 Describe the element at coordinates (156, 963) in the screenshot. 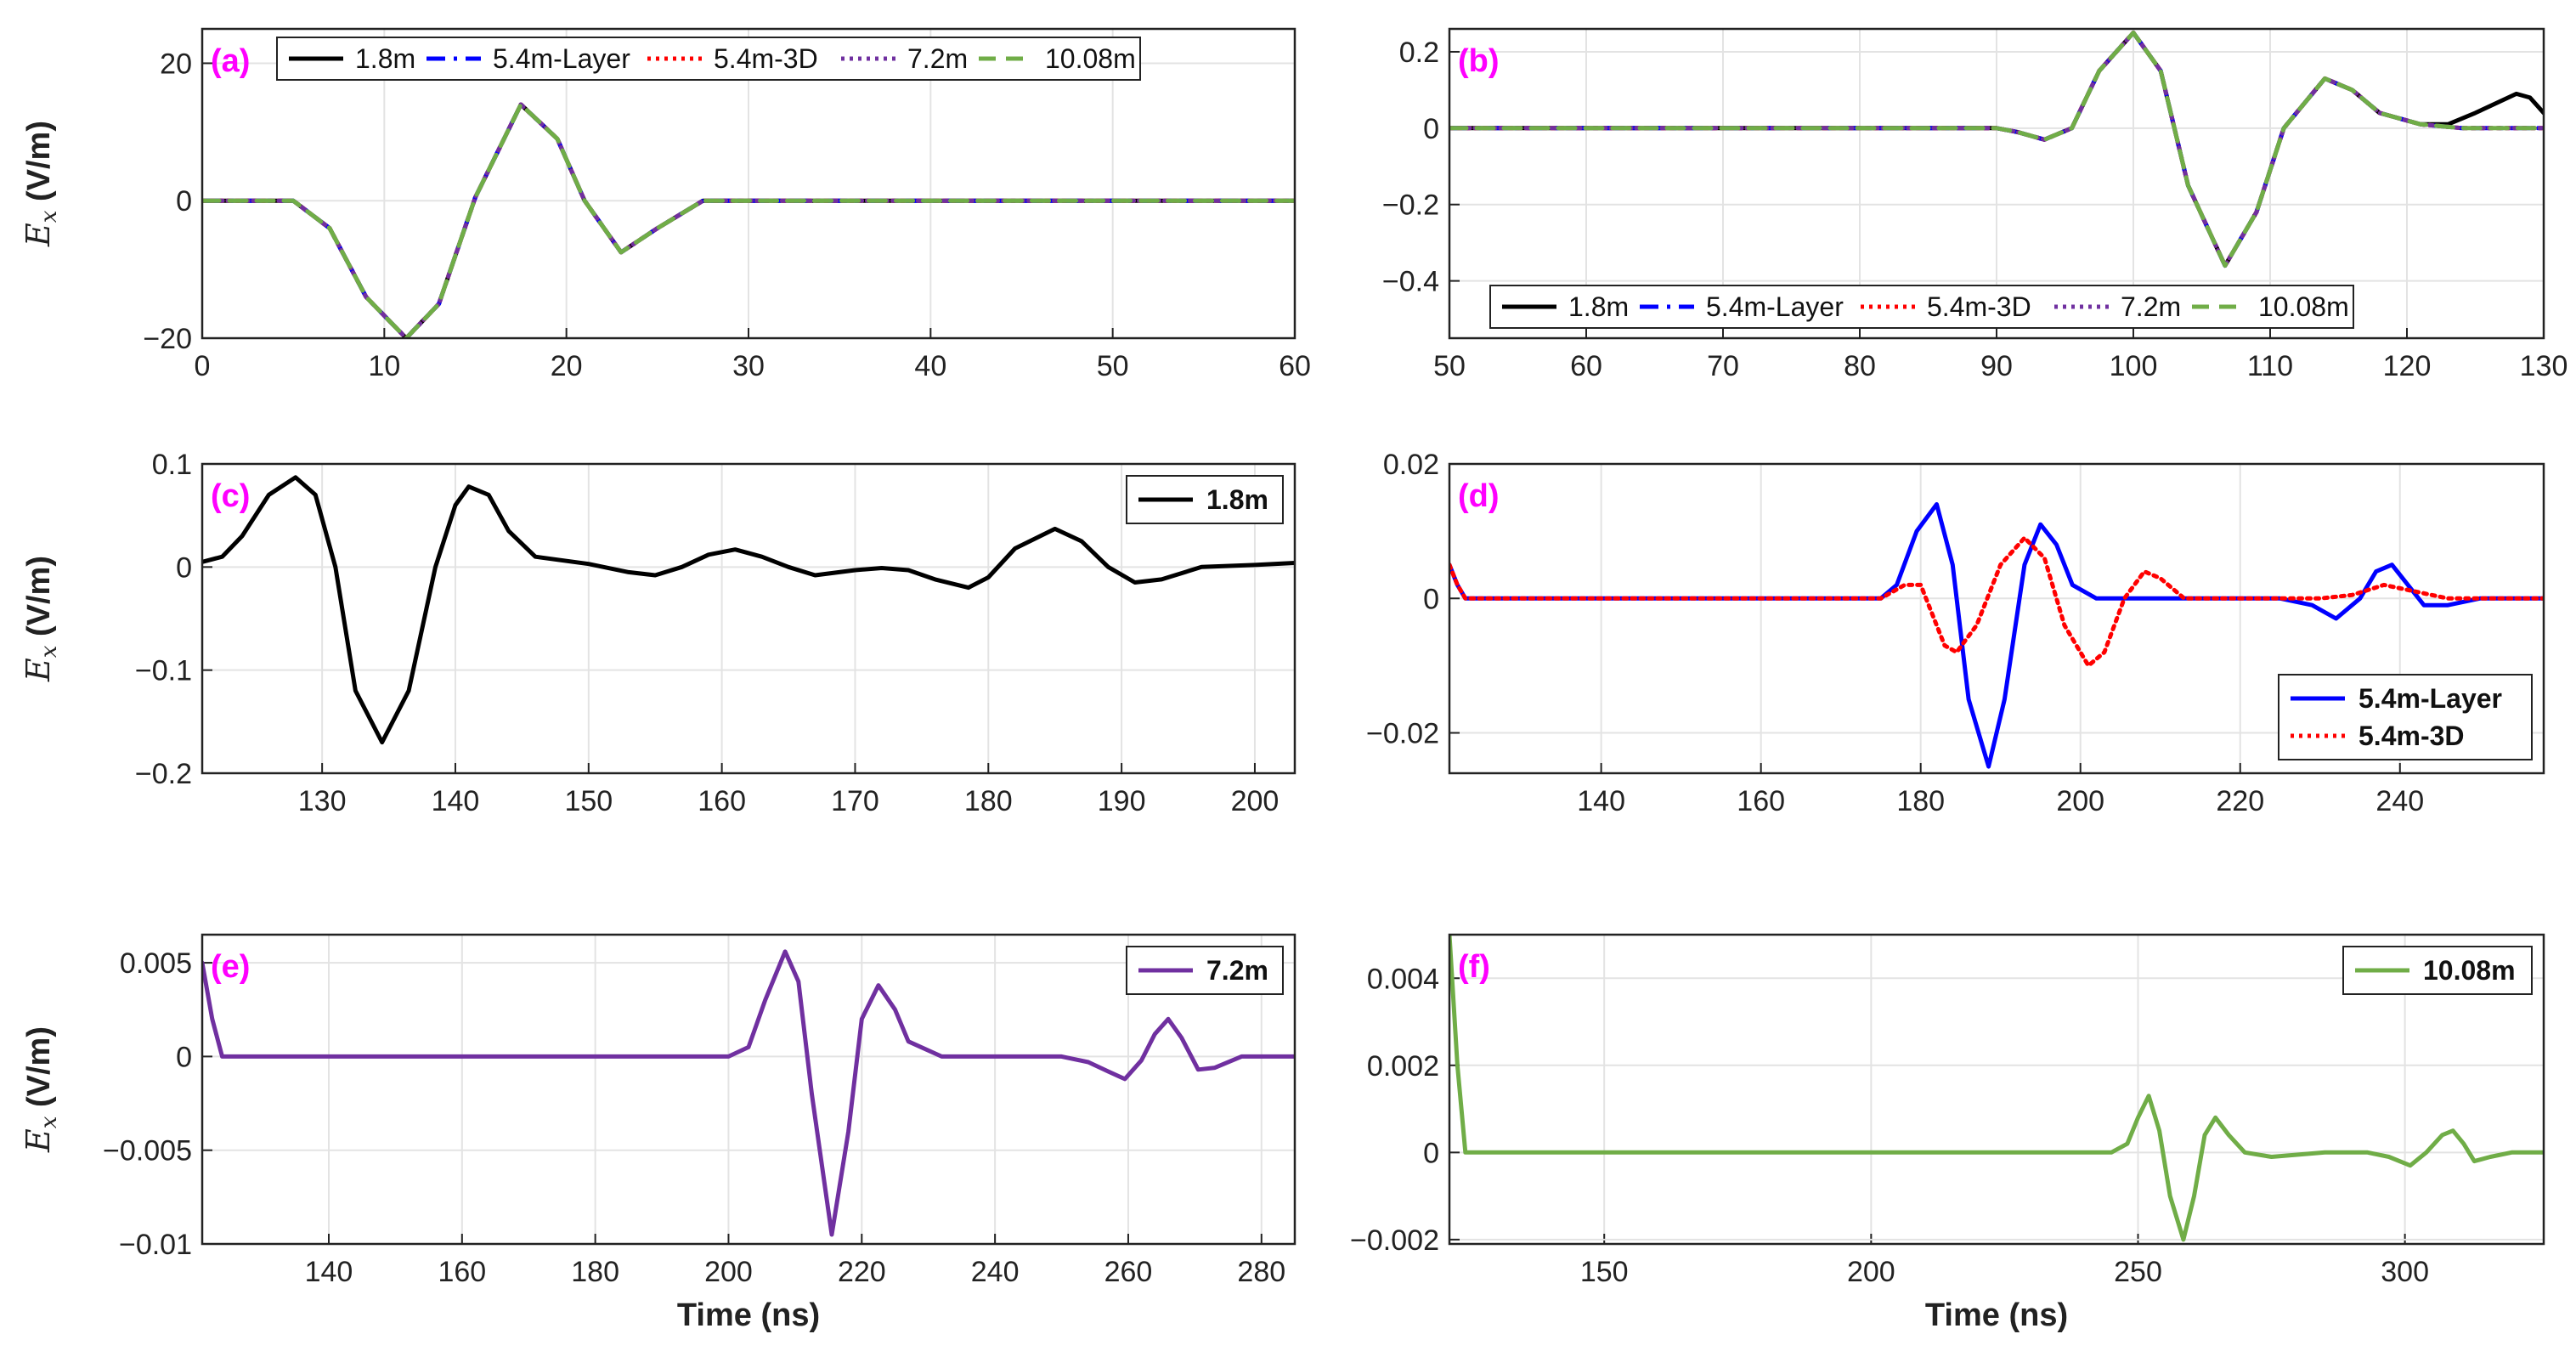

I see `y-tick-label: 0.005` at that location.